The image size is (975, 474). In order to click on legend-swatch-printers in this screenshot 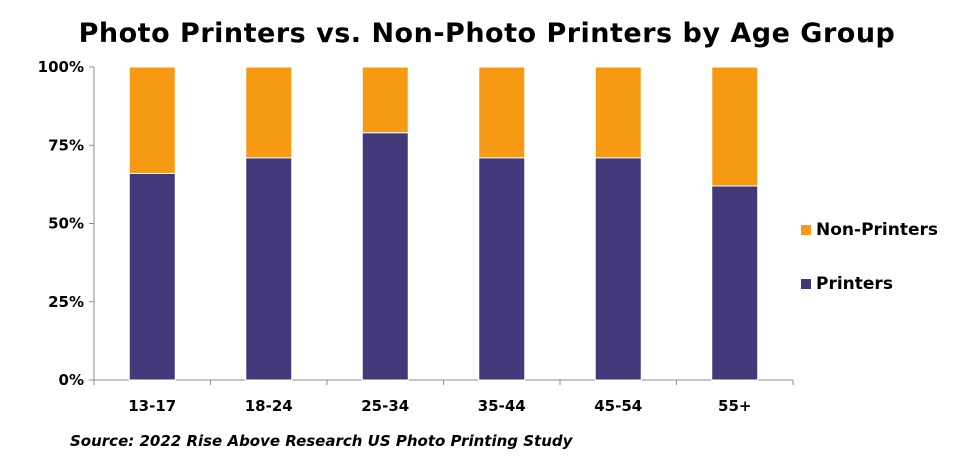, I will do `click(806, 284)`.